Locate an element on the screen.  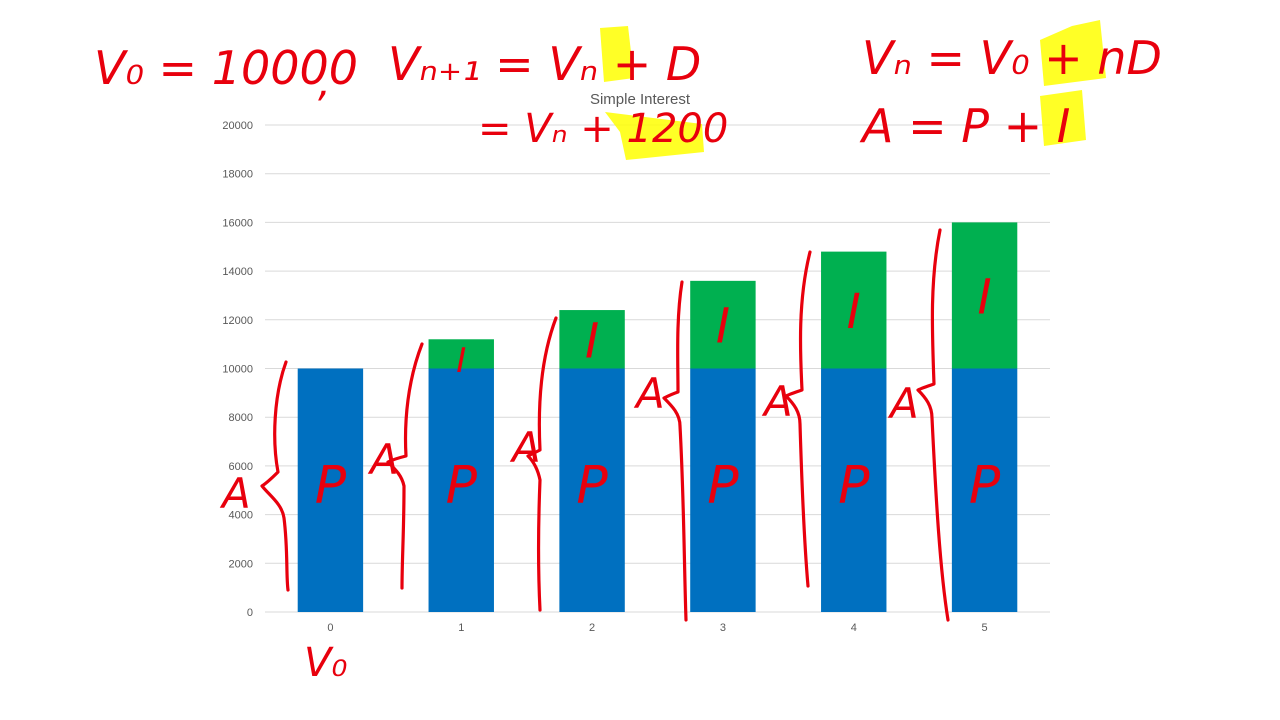
highlight-i is located at coordinates (1063, 118).